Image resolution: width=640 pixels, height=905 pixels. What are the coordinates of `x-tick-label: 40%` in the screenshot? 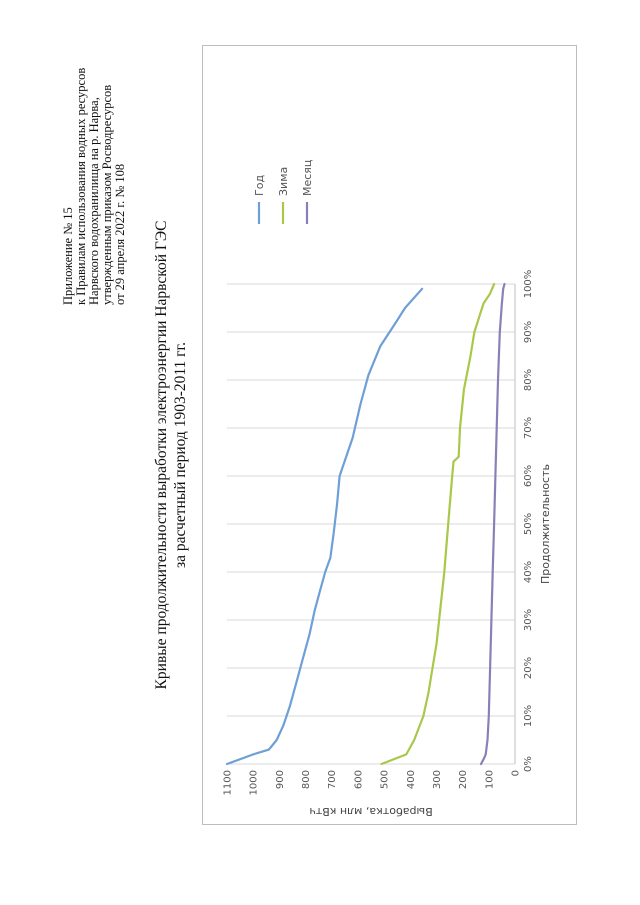 It's located at (528, 572).